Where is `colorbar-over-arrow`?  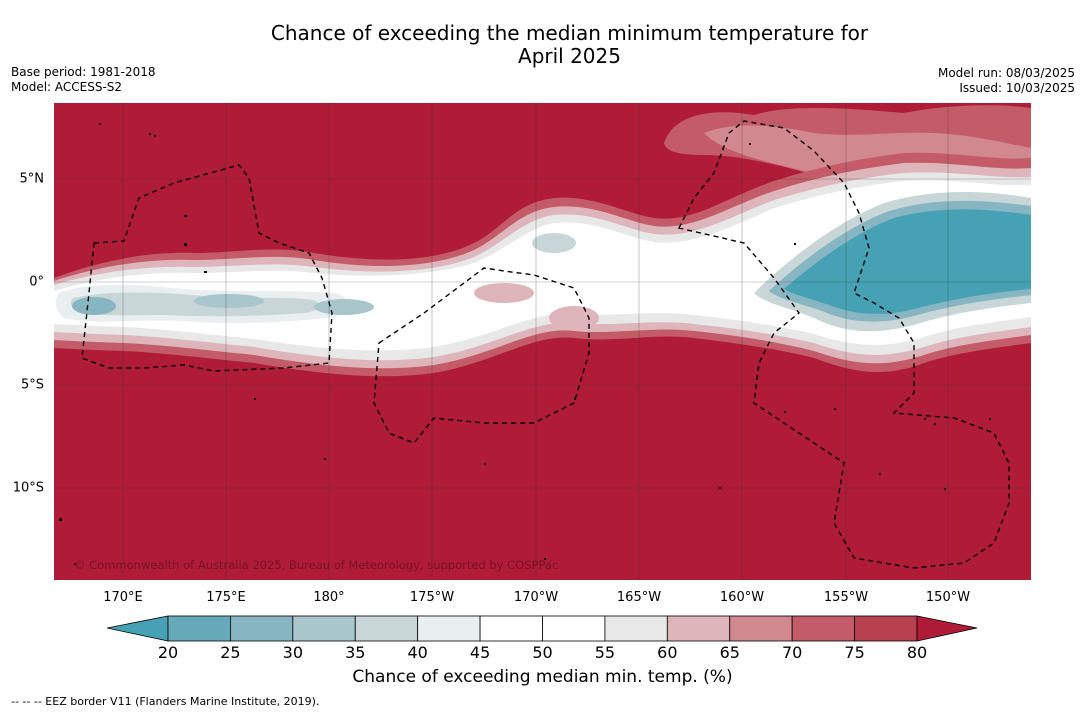
colorbar-over-arrow is located at coordinates (947, 628).